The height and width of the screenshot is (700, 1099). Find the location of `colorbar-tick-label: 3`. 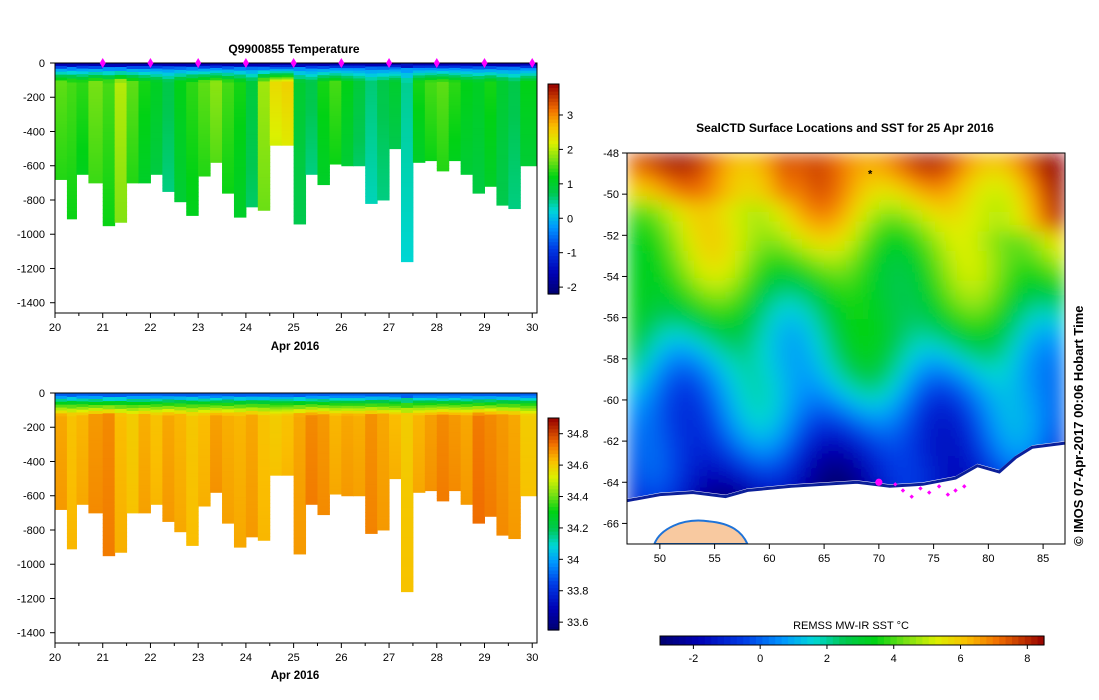

colorbar-tick-label: 3 is located at coordinates (570, 116).